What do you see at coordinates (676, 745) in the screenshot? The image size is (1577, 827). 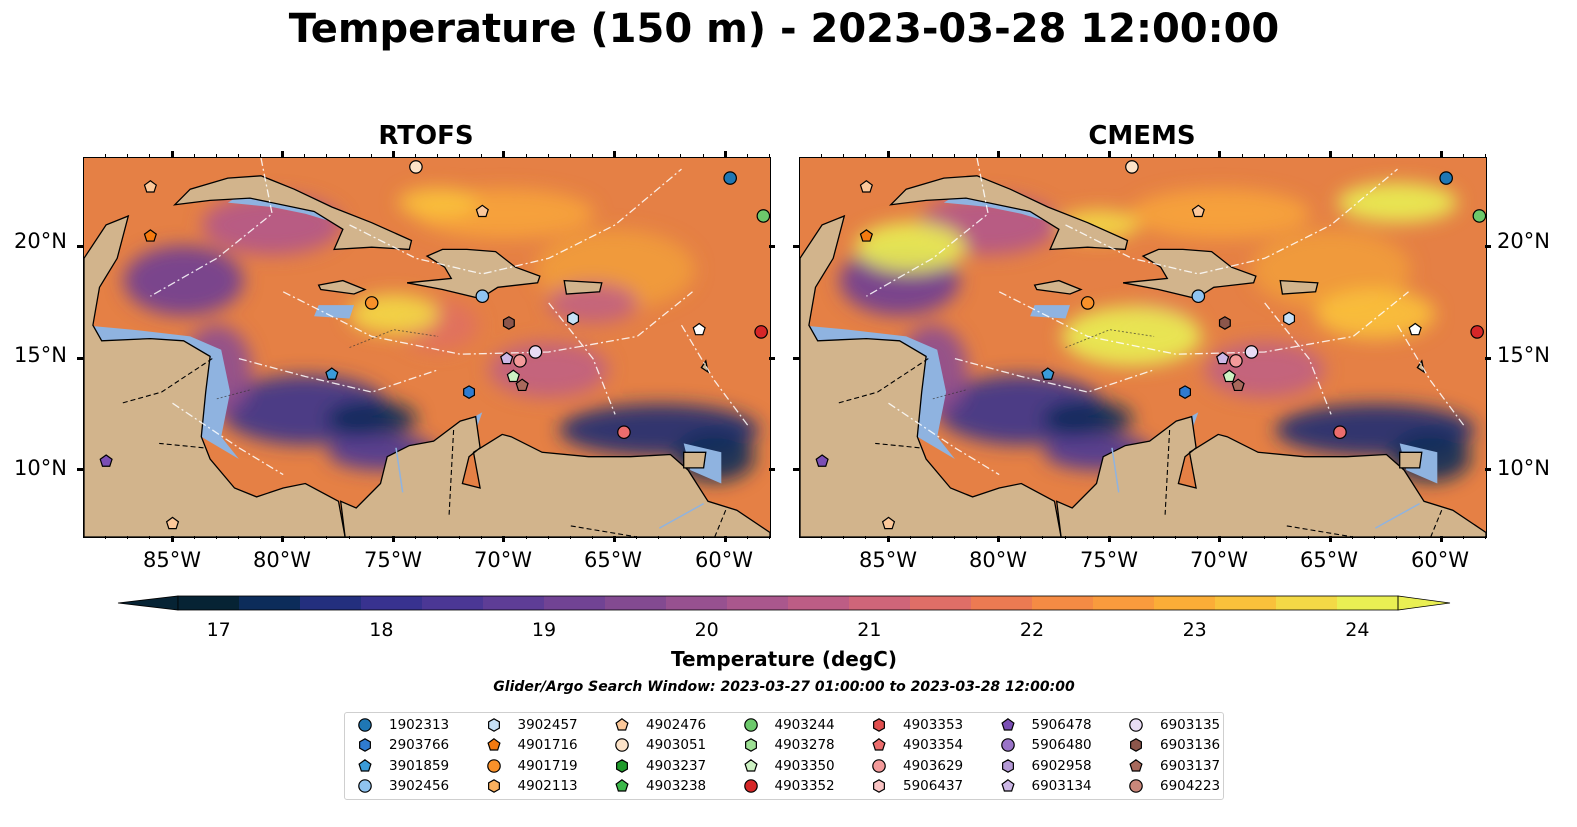 I see `legend-label: 4903051` at bounding box center [676, 745].